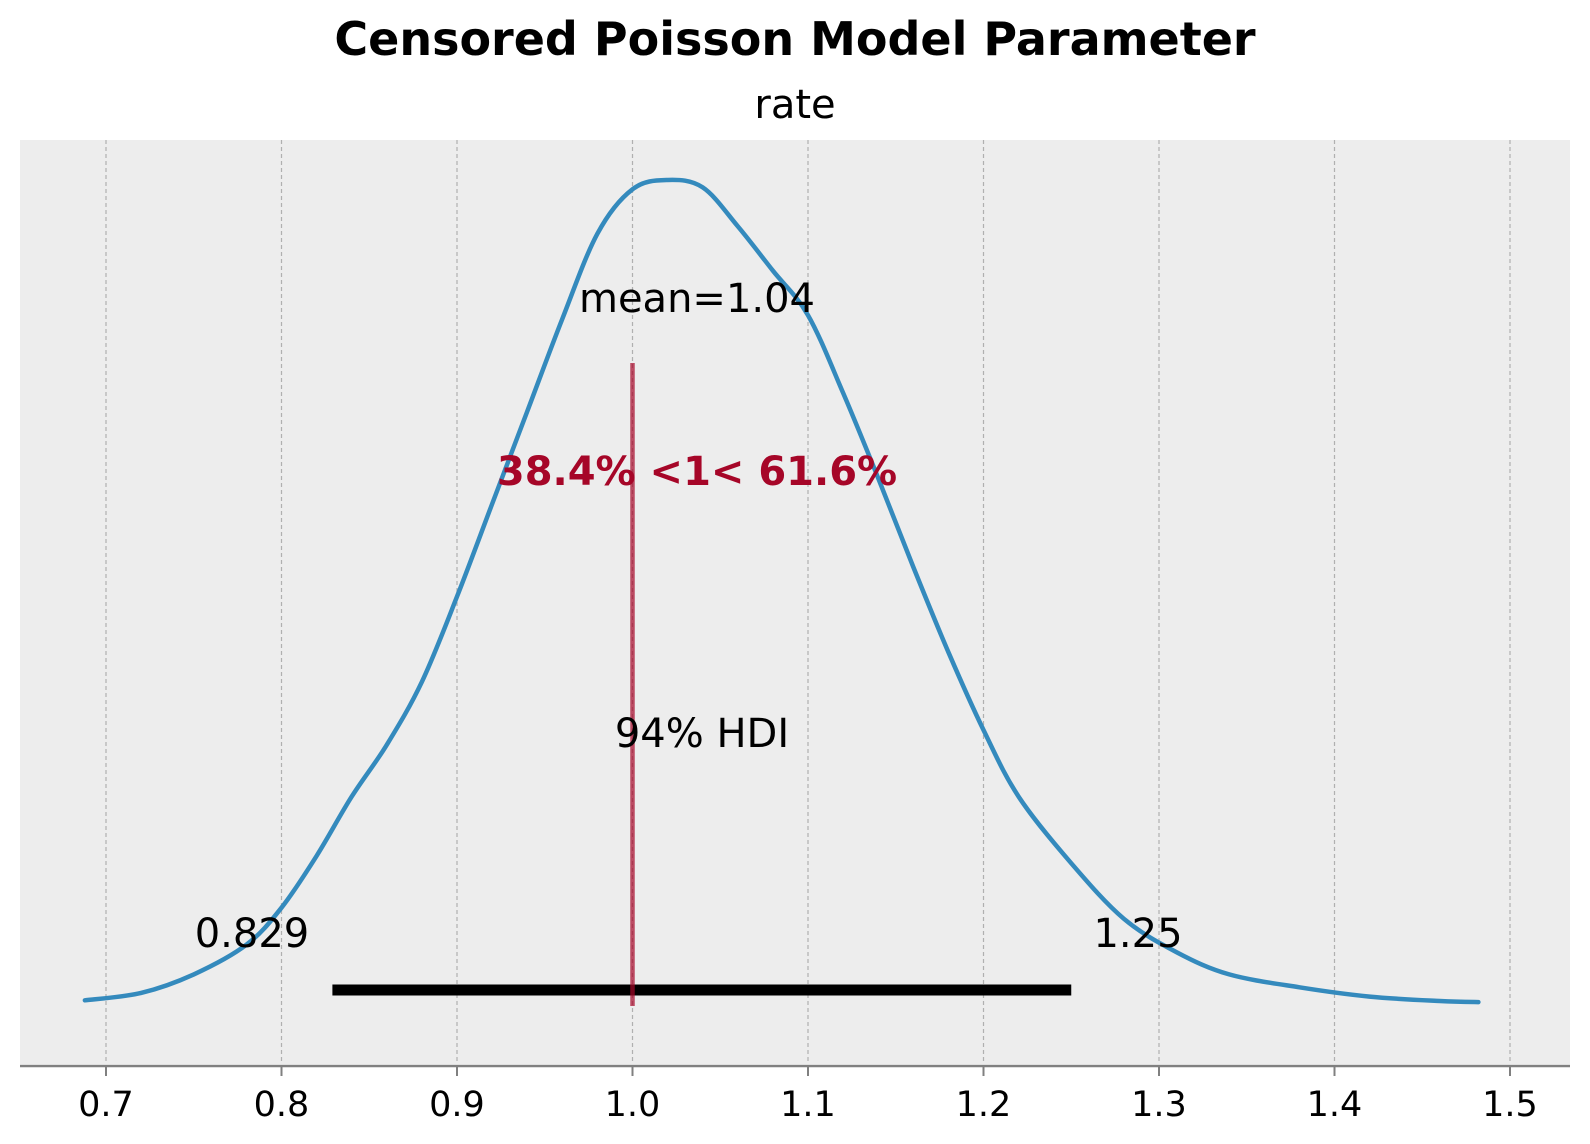 The image size is (1590, 1144). Describe the element at coordinates (984, 1105) in the screenshot. I see `x-tick-label: 1.2` at that location.